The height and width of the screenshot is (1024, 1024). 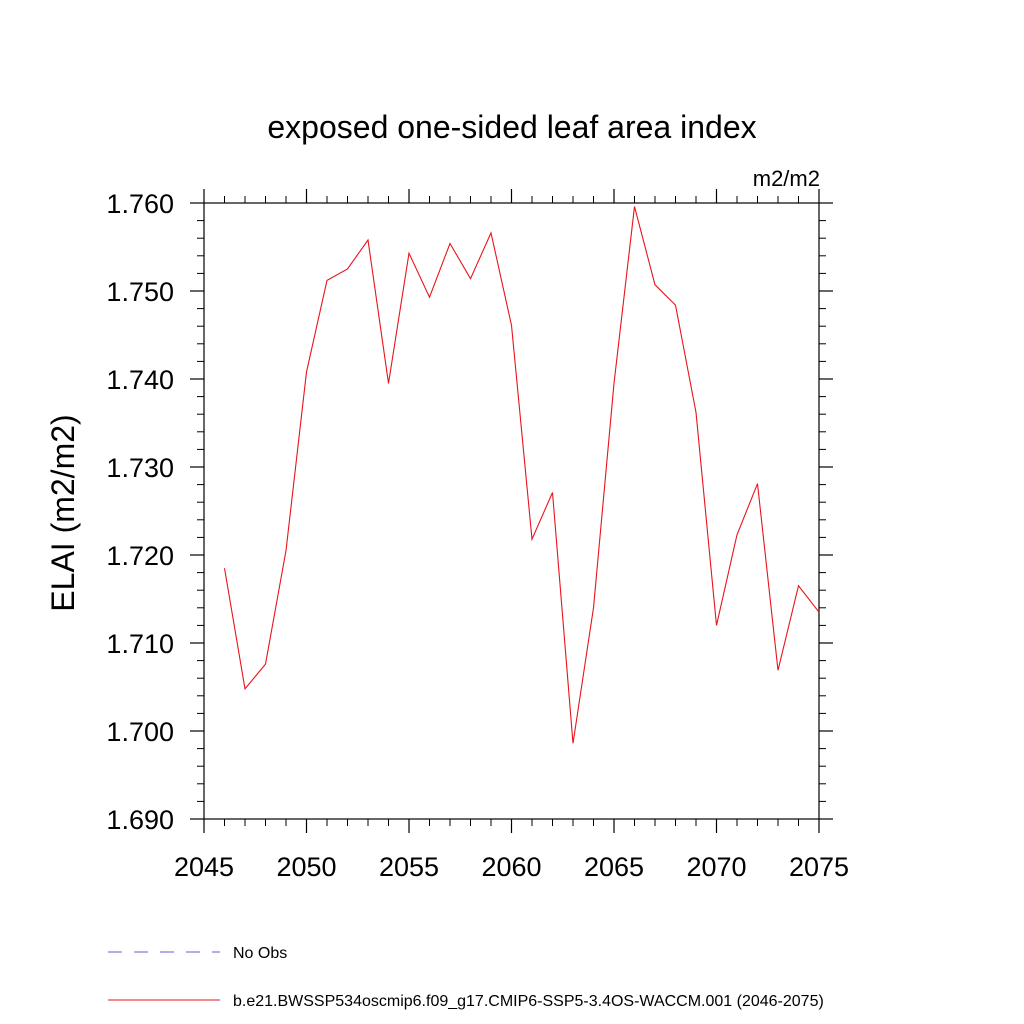 I want to click on y-tick-label: 1.700, so click(x=140, y=732).